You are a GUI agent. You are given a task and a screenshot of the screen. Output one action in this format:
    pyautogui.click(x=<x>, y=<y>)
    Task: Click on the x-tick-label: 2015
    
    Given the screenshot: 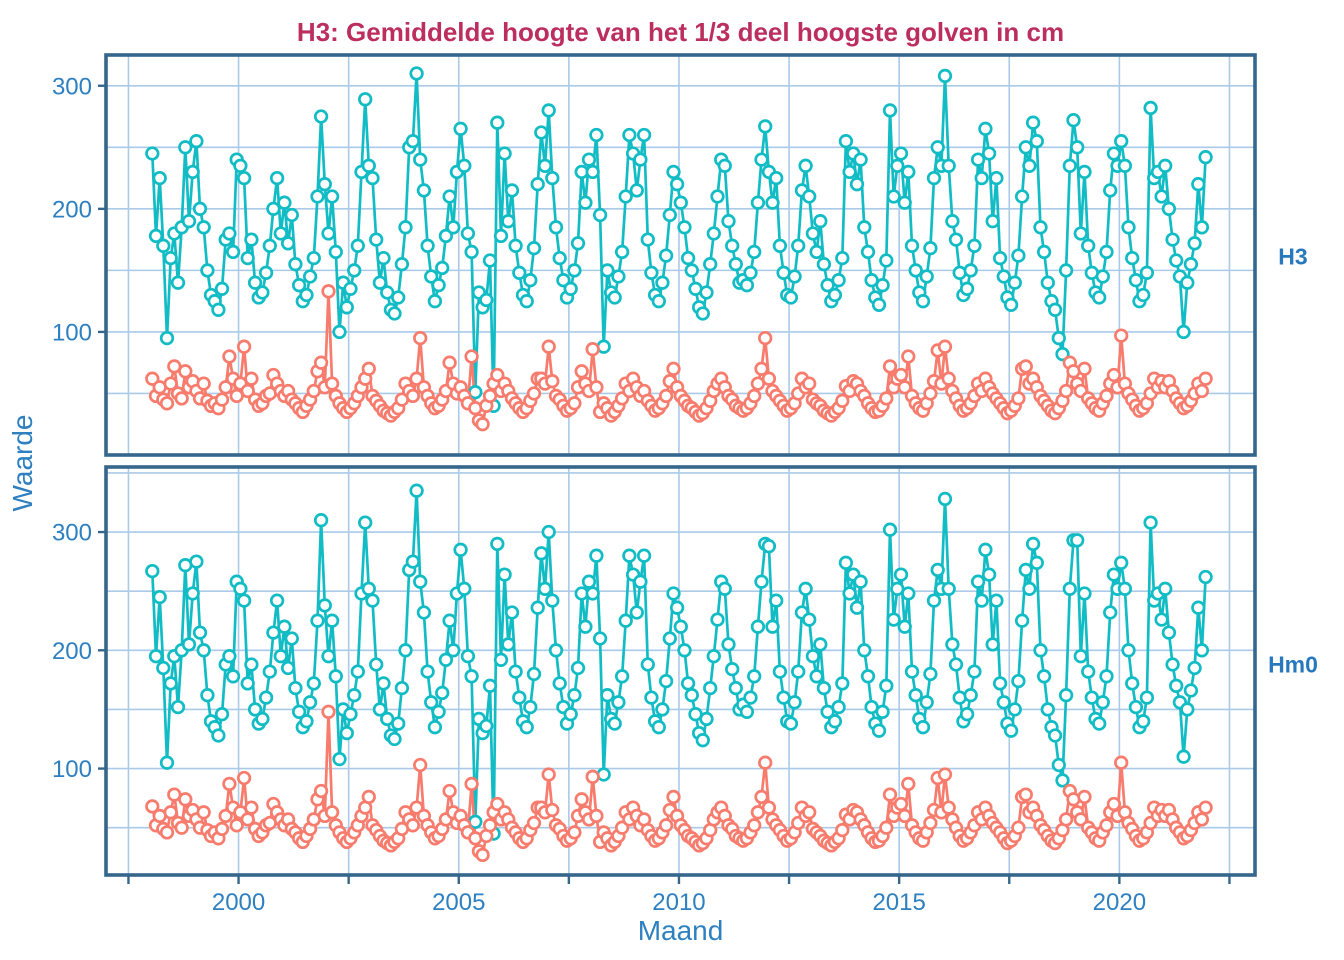 What is the action you would take?
    pyautogui.click(x=898, y=902)
    